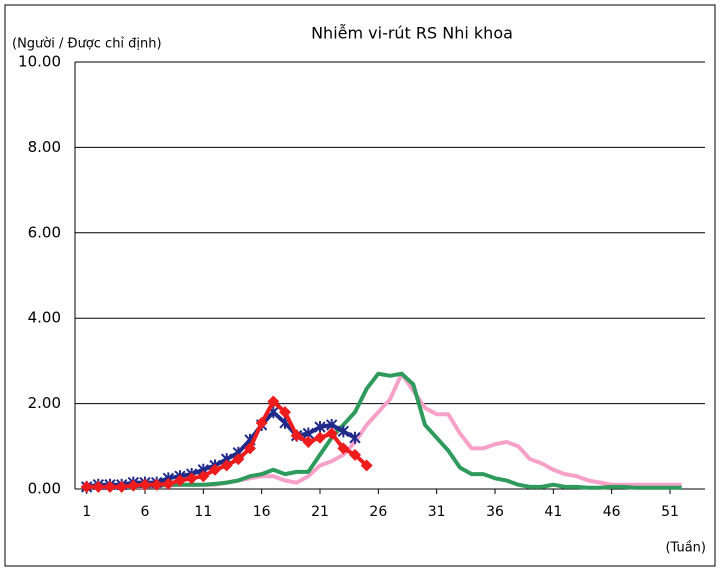  I want to click on x-tick-label: 21, so click(320, 512).